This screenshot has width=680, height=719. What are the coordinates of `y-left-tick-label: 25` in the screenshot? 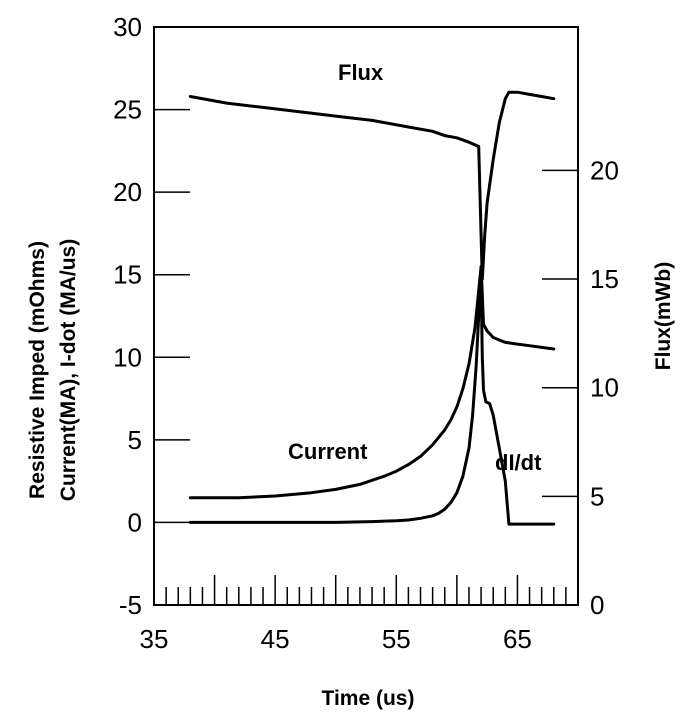 It's located at (127, 110).